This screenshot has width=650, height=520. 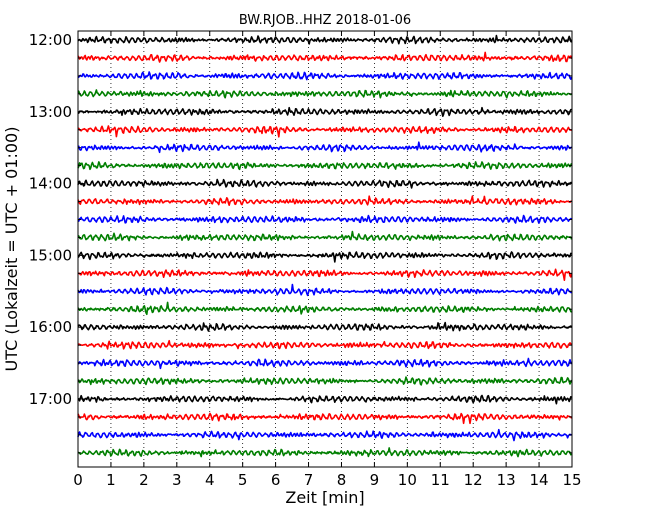 I want to click on x-tick-label: 1, so click(x=111, y=480).